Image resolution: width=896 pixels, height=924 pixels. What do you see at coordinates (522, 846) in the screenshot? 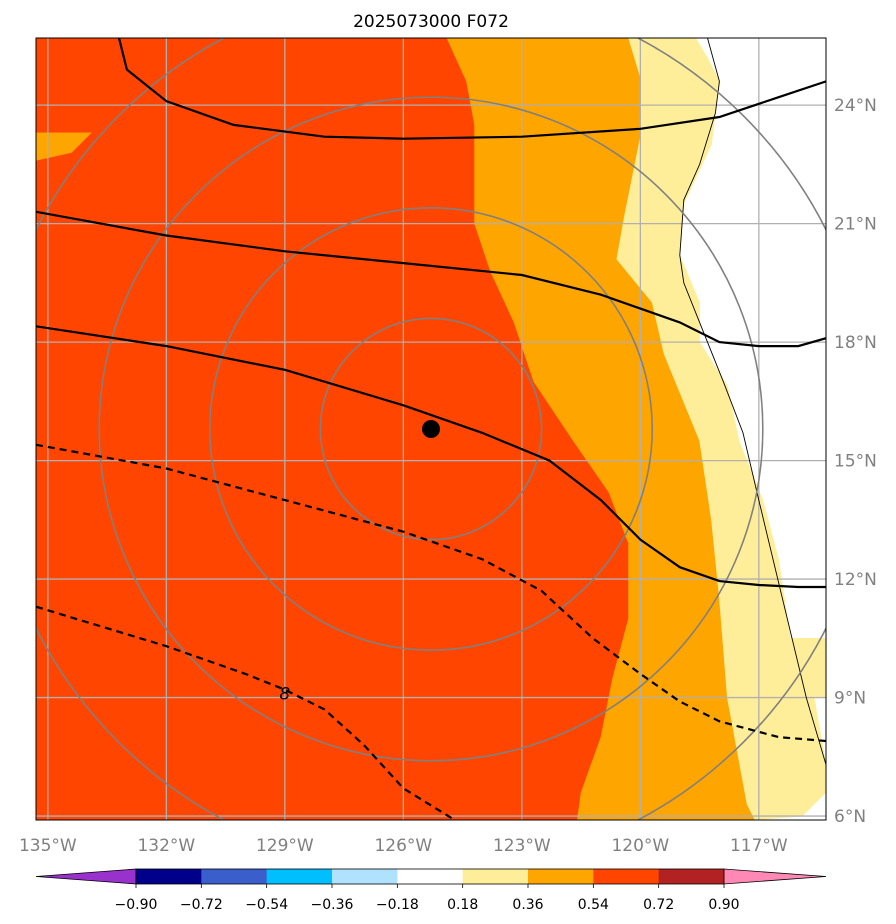
I see `x-tick-label: 123°W` at bounding box center [522, 846].